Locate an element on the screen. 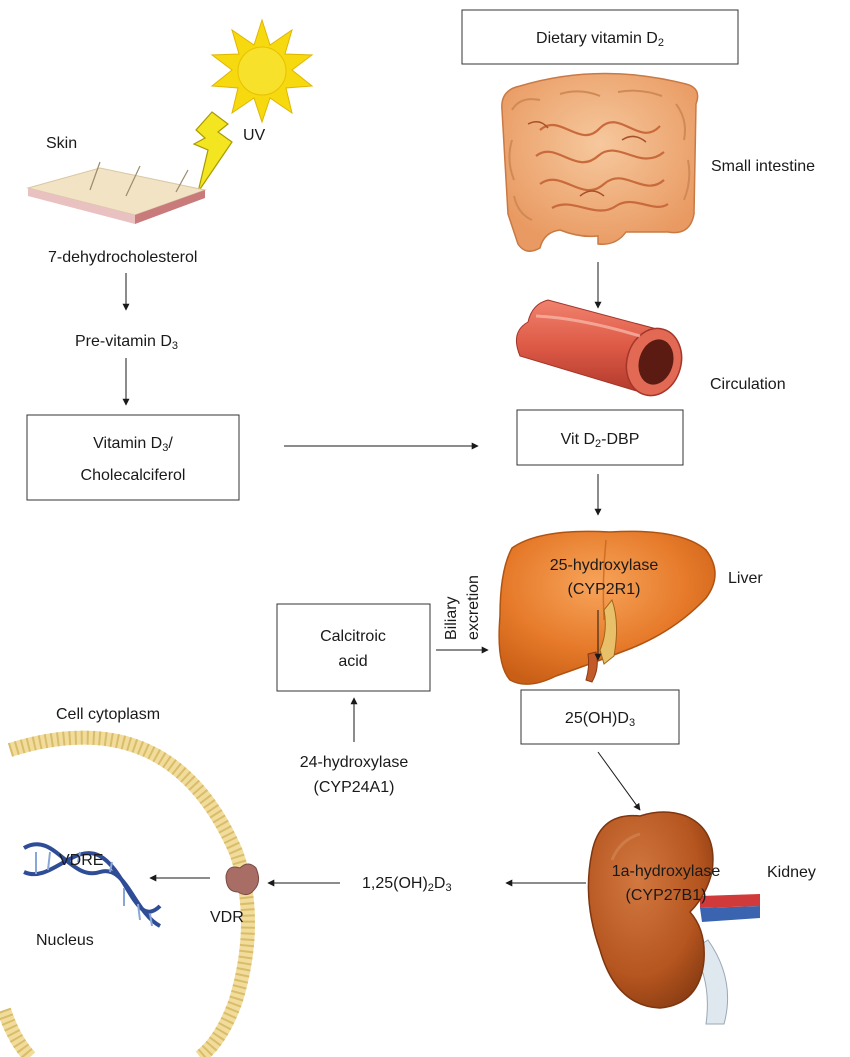 The width and height of the screenshot is (850, 1057). sun-icon is located at coordinates (262, 71).